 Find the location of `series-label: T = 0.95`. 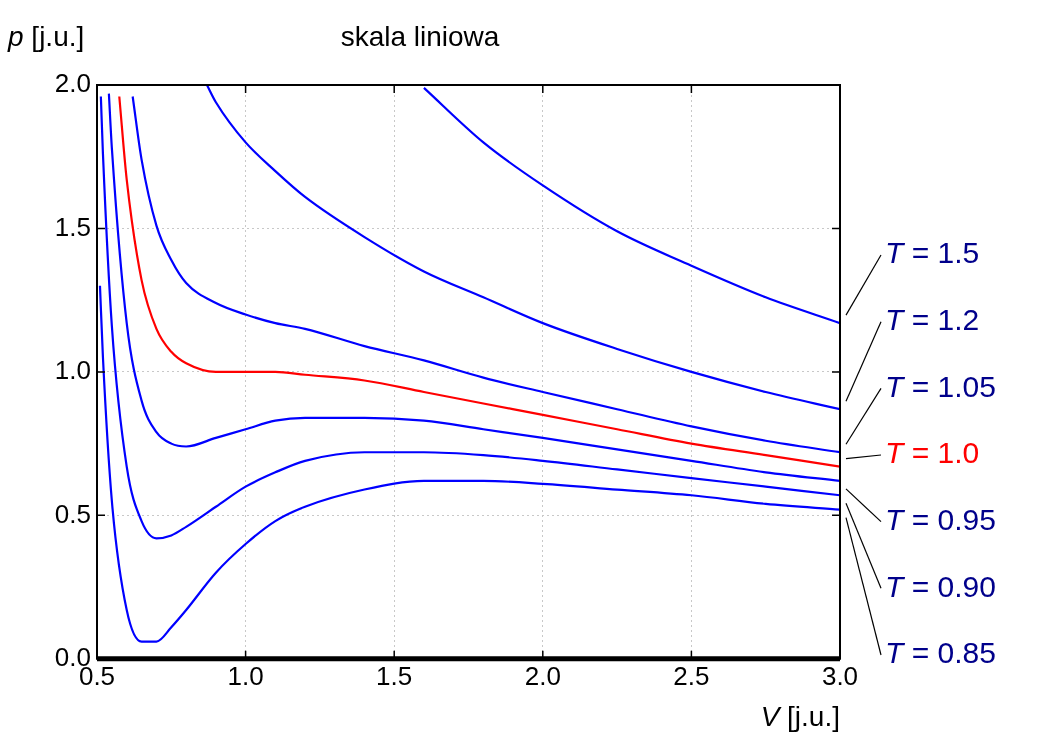

series-label: T = 0.95 is located at coordinates (940, 519).